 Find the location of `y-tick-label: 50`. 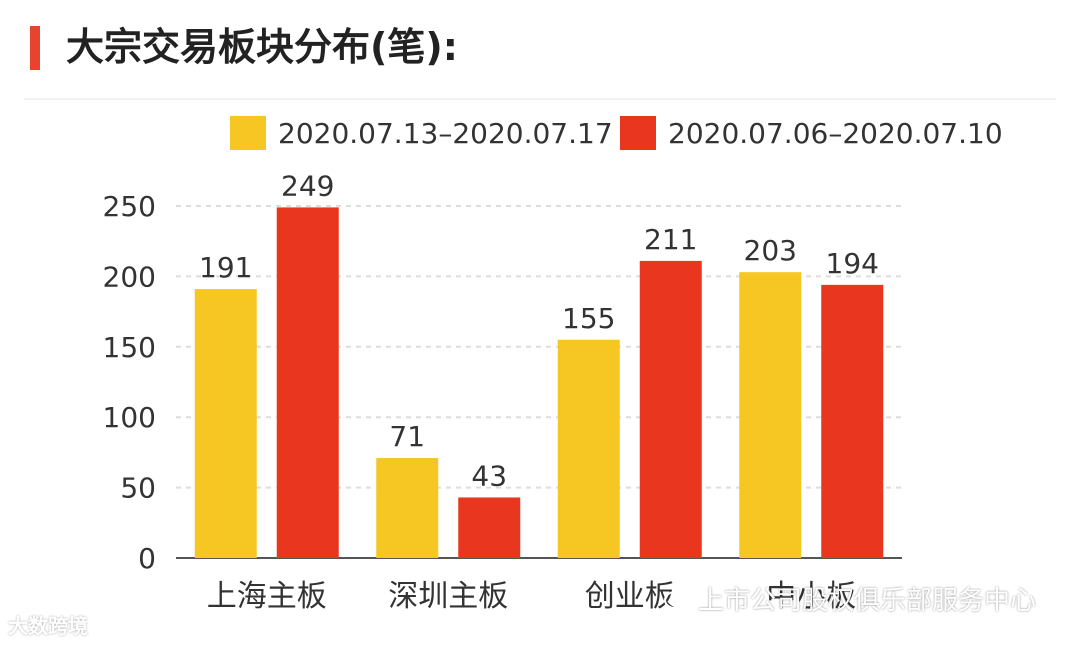

y-tick-label: 50 is located at coordinates (138, 488).